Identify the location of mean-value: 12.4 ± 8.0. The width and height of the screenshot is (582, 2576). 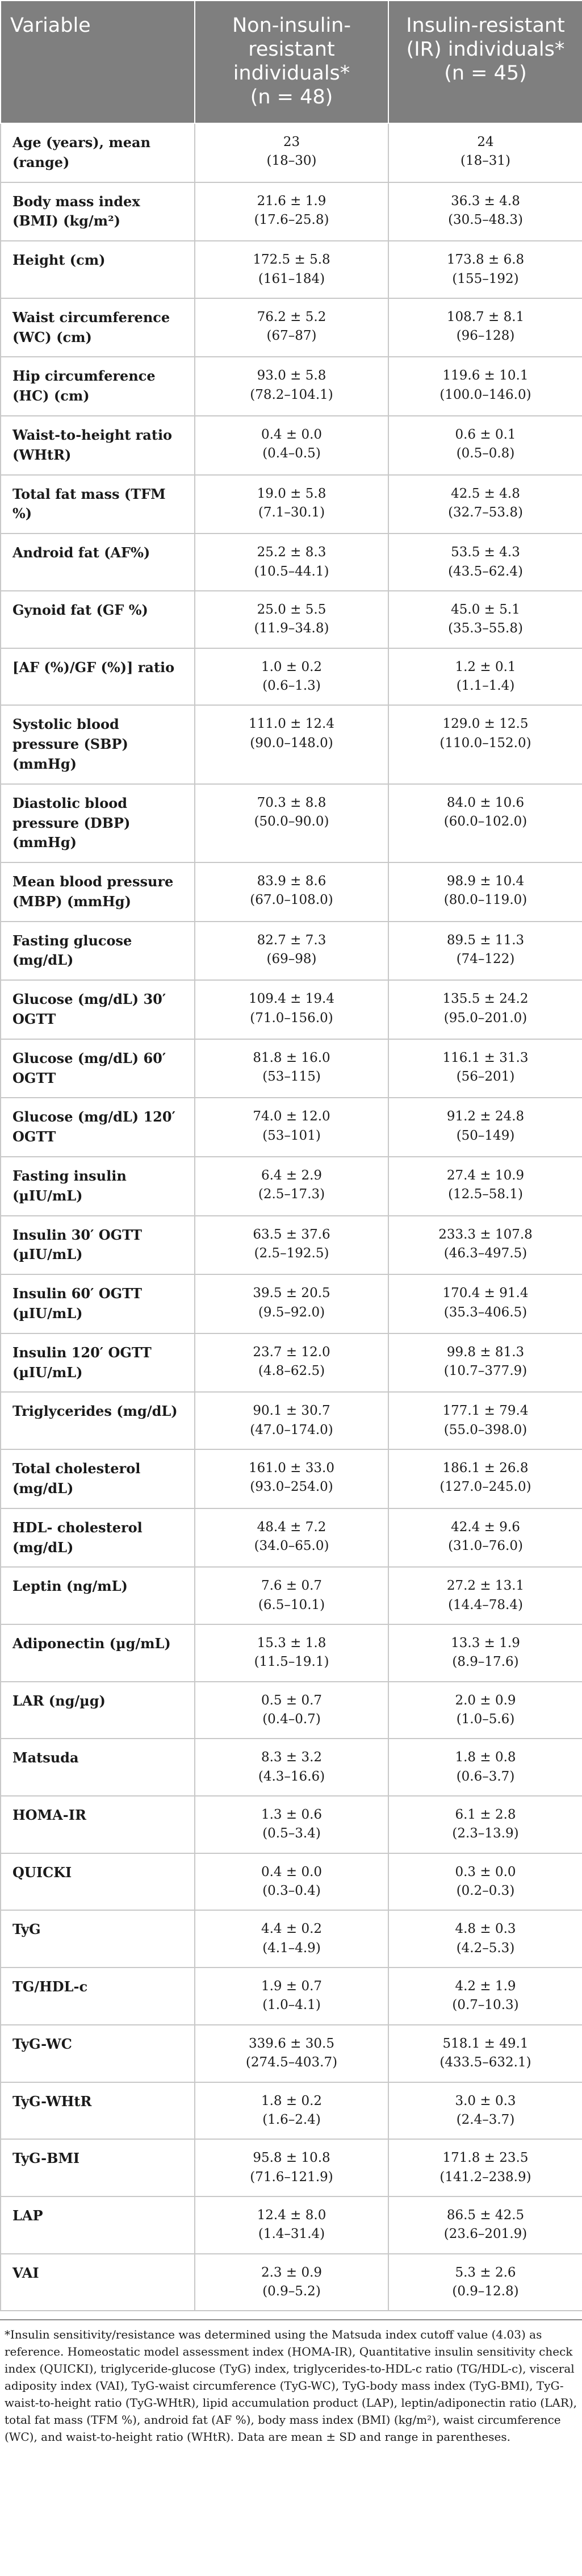
(291, 2215).